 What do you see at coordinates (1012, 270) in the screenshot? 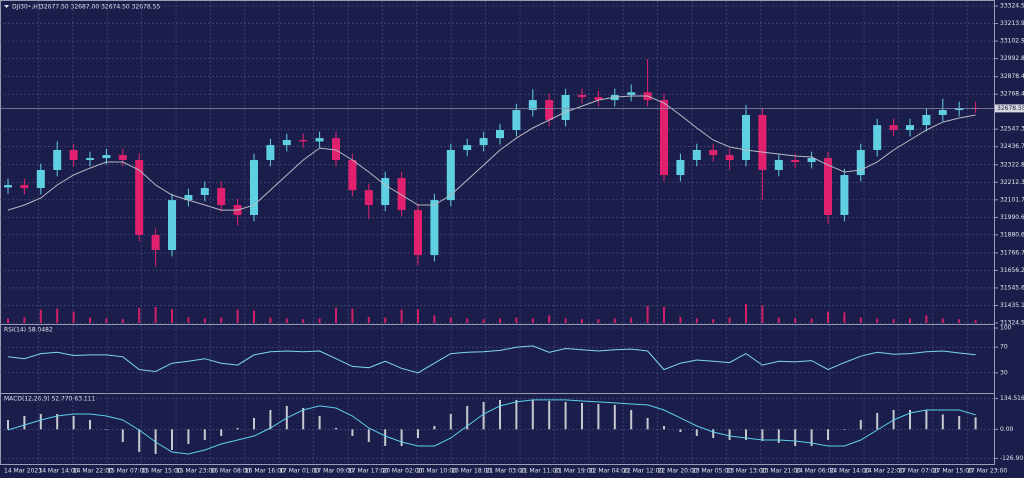
I see `price-tick-label: 31656.20` at bounding box center [1012, 270].